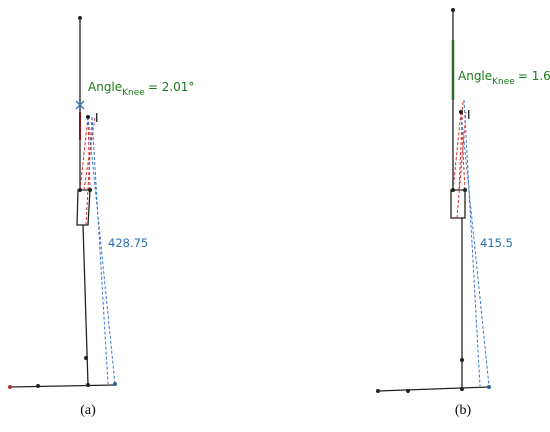  Describe the element at coordinates (80, 105) in the screenshot. I see `x-marker` at that location.